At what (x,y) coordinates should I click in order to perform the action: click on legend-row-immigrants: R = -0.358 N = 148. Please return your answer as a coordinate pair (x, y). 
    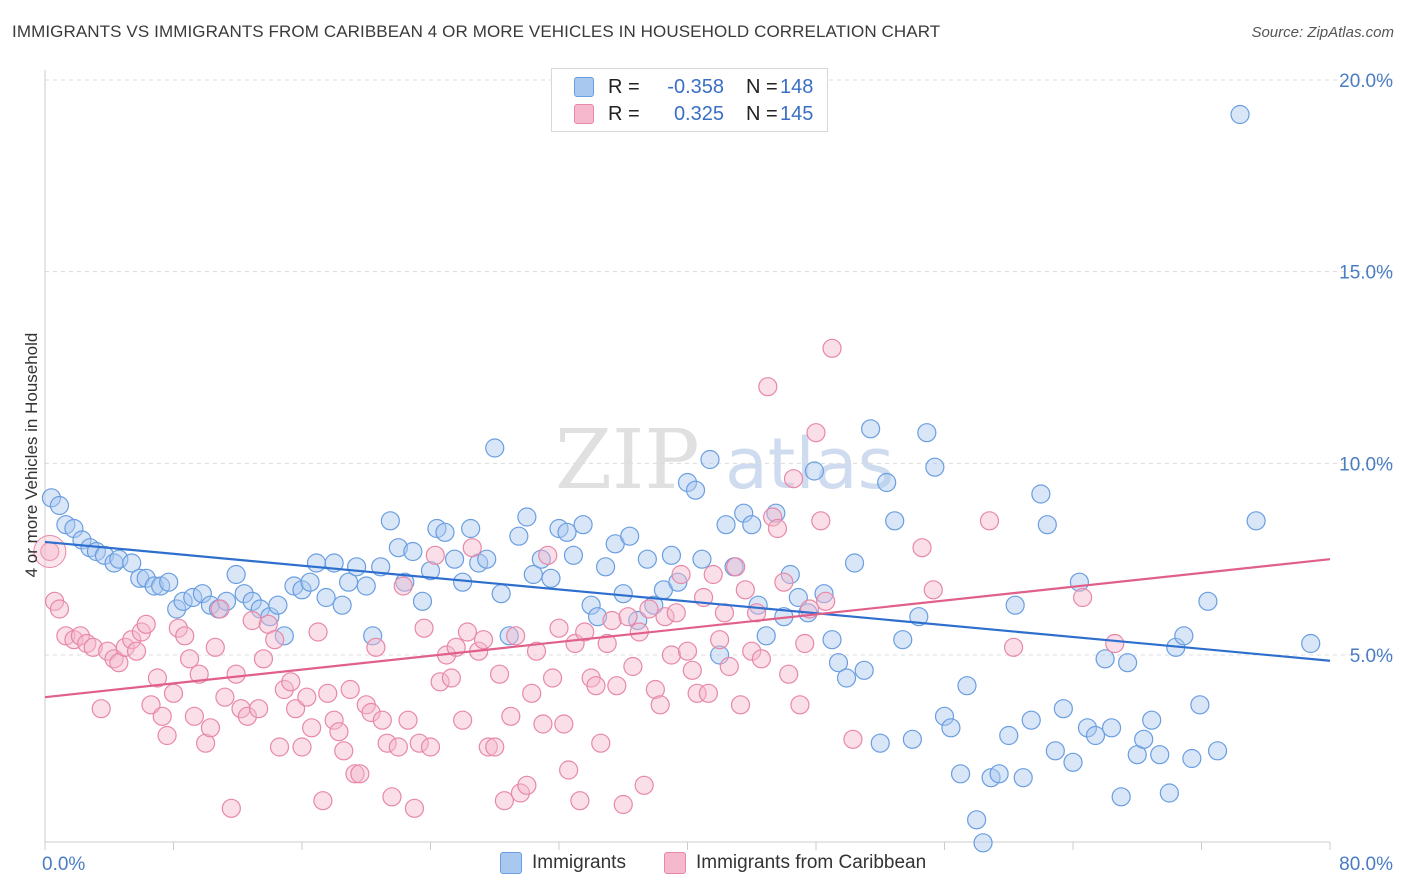
    Looking at the image, I should click on (693, 87).